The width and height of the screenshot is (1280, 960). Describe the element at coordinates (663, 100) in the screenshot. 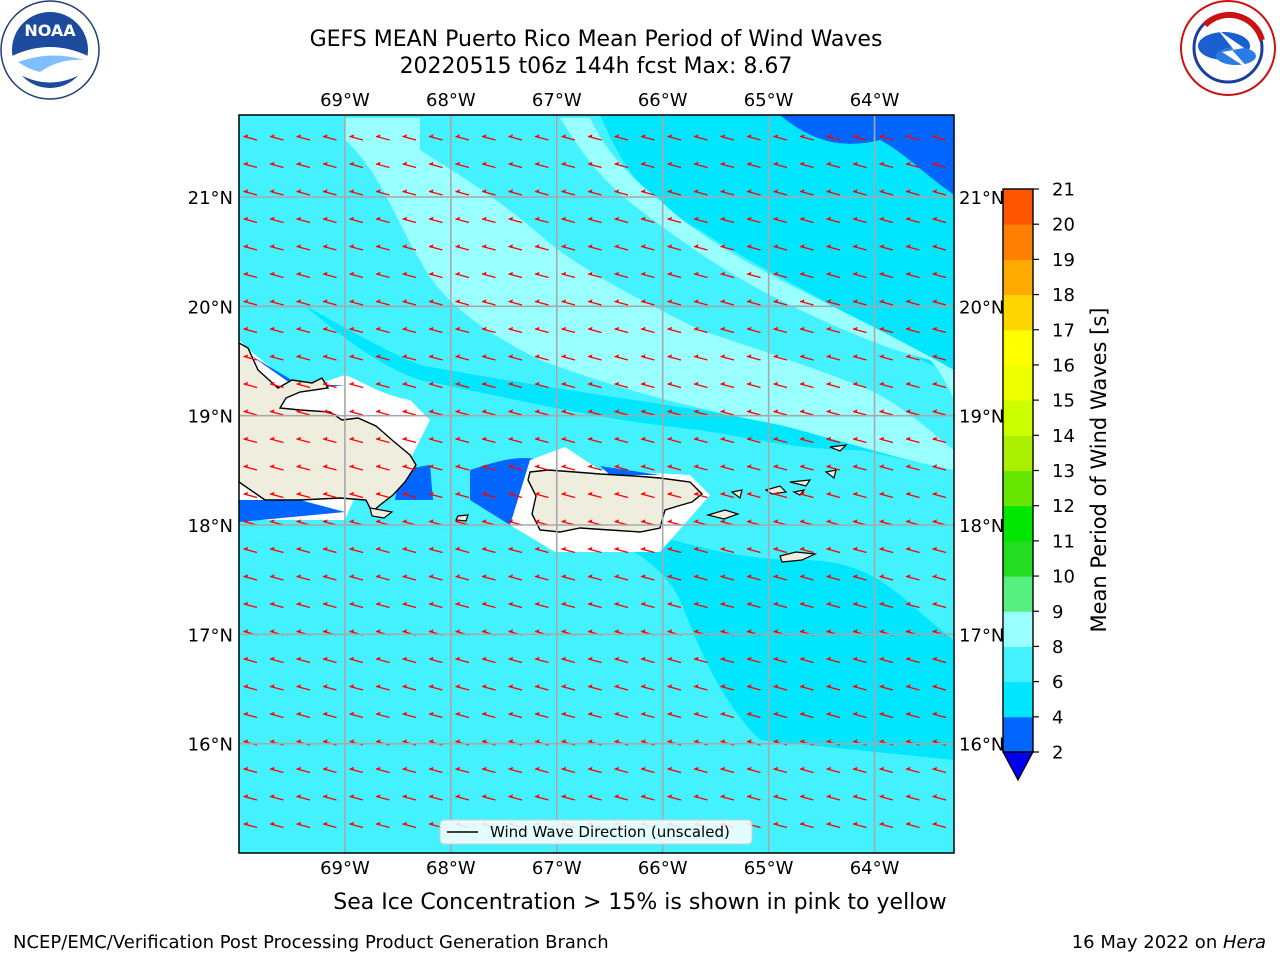

I see `lon-tick-top: 66°W` at that location.